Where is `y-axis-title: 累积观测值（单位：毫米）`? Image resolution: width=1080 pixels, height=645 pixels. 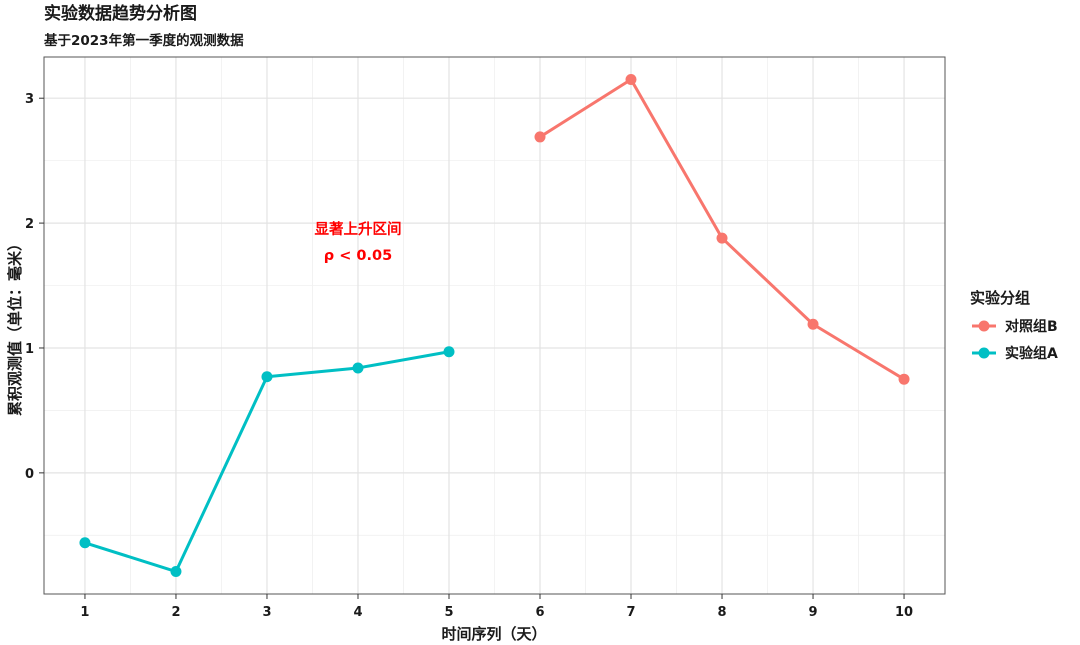 y-axis-title: 累积观测值（单位：毫米） is located at coordinates (15, 326).